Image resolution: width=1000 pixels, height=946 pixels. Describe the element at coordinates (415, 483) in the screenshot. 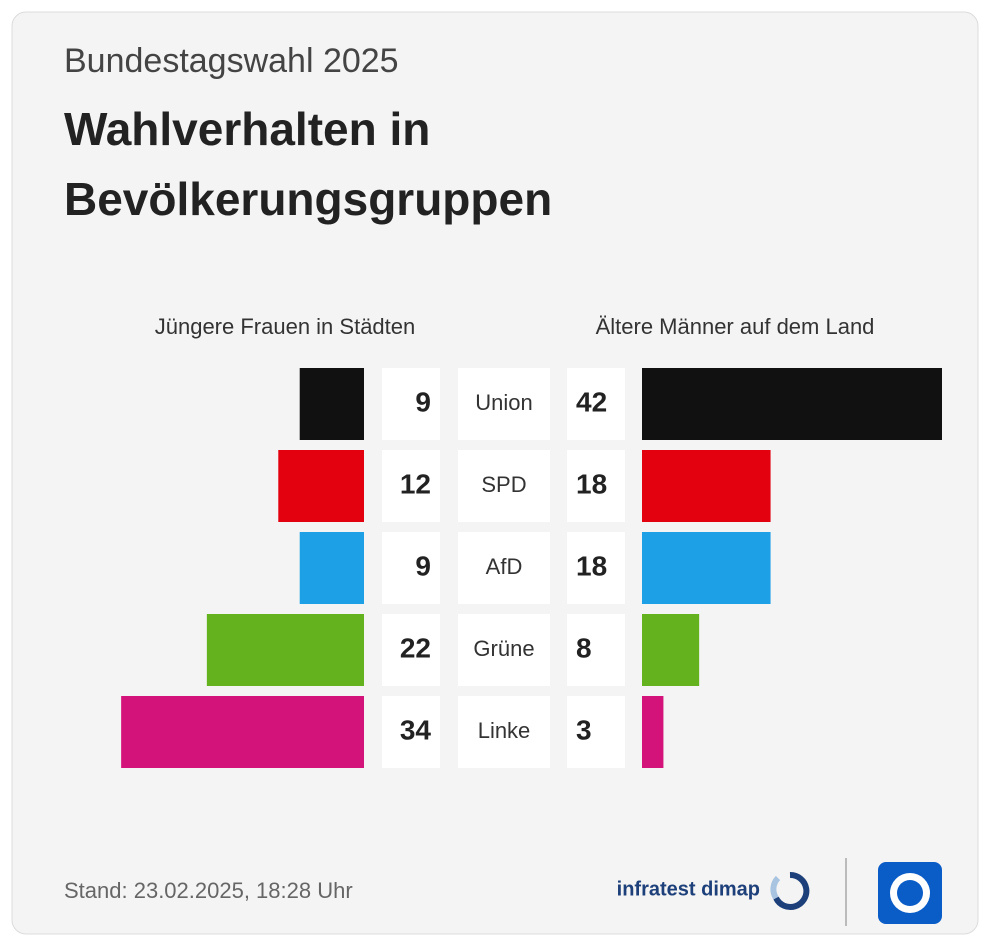

I see `value-label: 12` at that location.